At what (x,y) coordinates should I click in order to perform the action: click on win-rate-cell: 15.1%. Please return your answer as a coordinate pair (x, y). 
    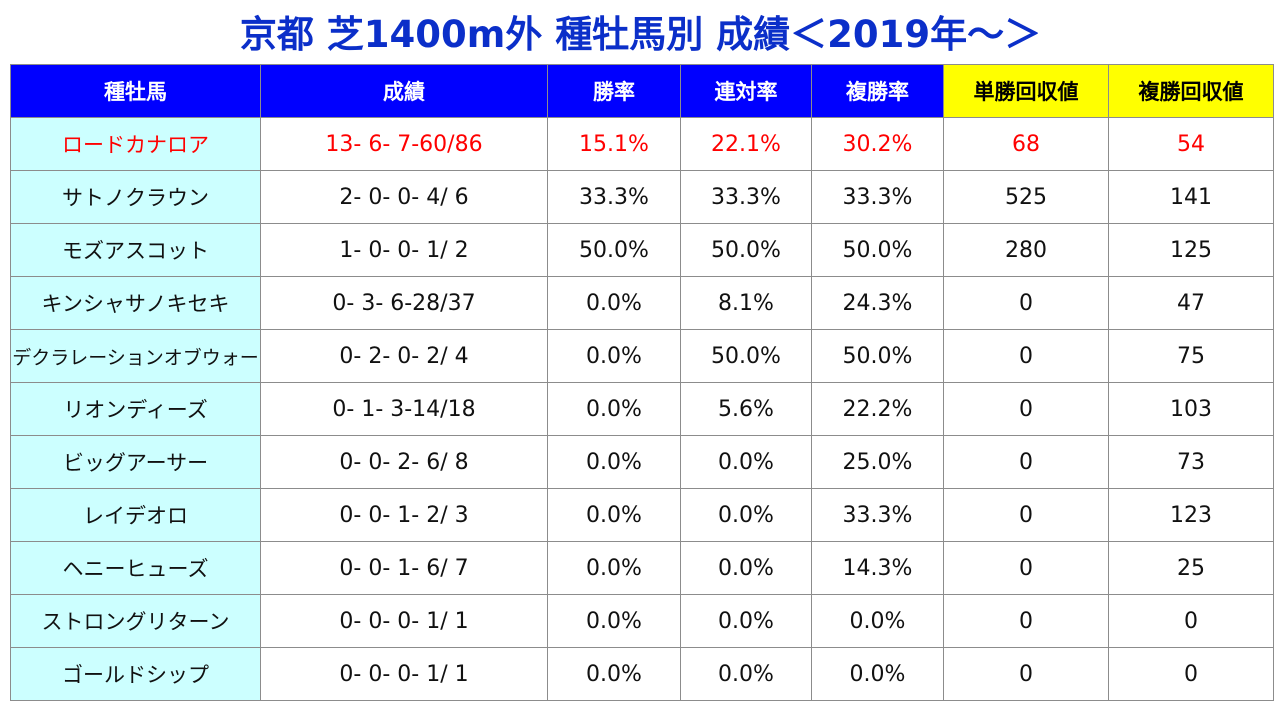
    Looking at the image, I should click on (614, 144).